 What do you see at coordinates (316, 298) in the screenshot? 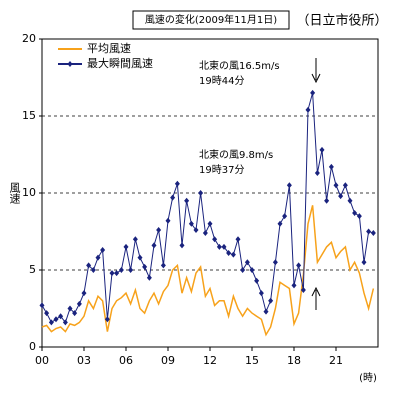
I see `arrow-up` at bounding box center [316, 298].